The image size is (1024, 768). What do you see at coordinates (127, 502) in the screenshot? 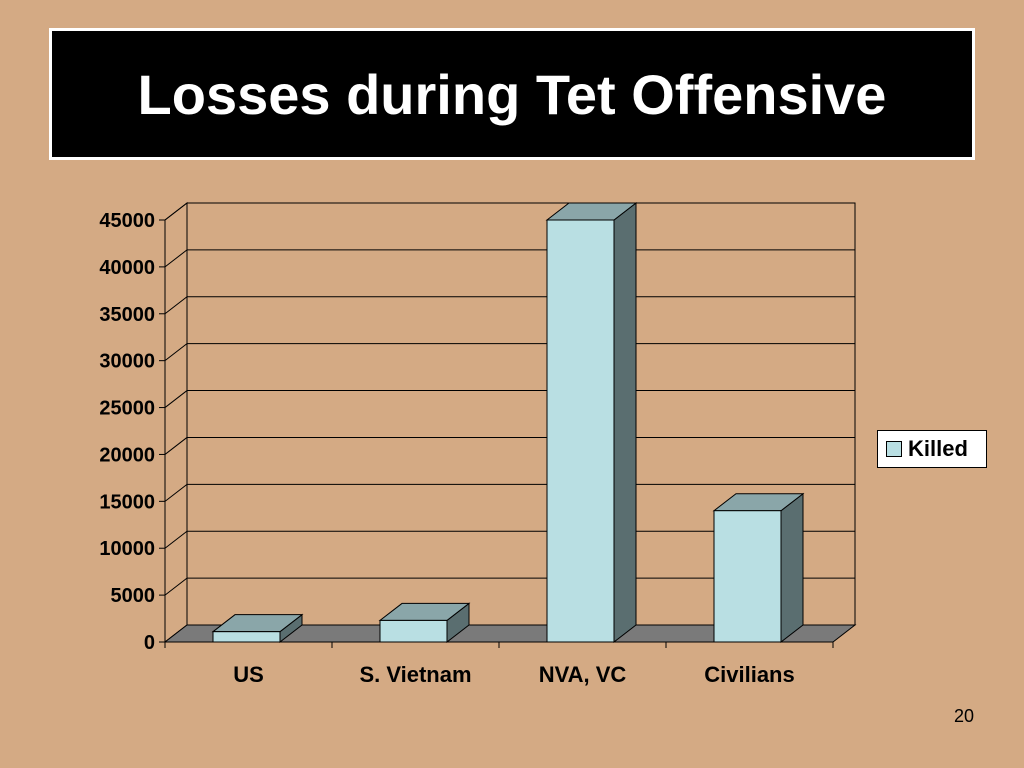
I see `y-tick-label: 15000` at bounding box center [127, 502].